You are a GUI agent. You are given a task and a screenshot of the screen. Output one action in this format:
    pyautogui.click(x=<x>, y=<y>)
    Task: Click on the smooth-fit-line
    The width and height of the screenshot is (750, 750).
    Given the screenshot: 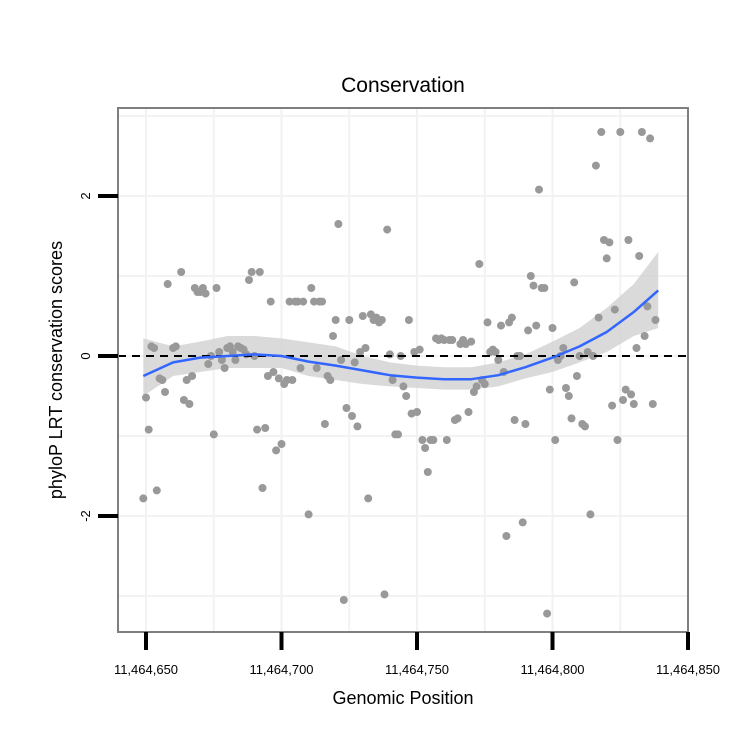 What is the action you would take?
    pyautogui.click(x=401, y=335)
    